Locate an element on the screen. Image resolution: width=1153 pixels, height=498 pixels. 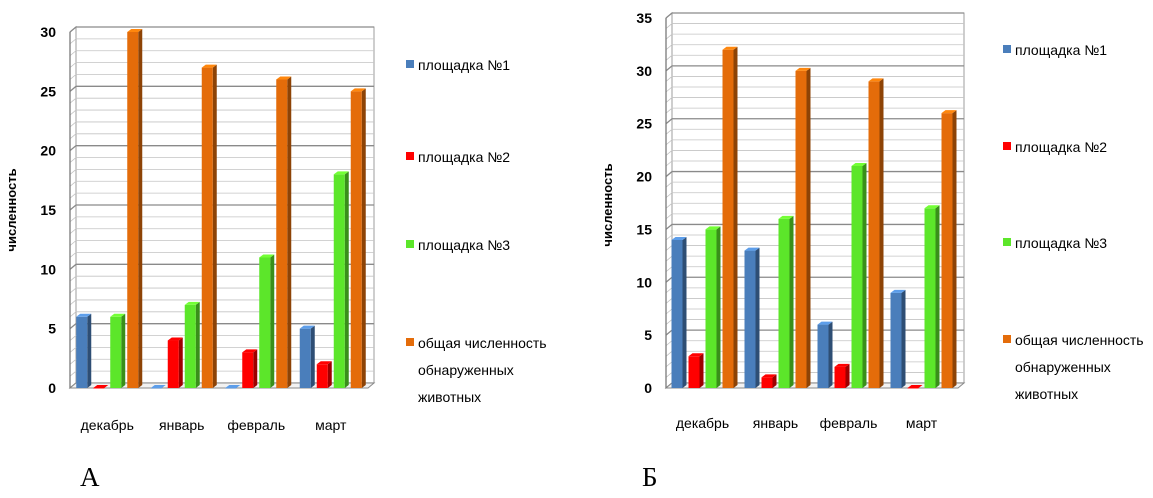
y-tick-label: 20 is located at coordinates (48, 151).